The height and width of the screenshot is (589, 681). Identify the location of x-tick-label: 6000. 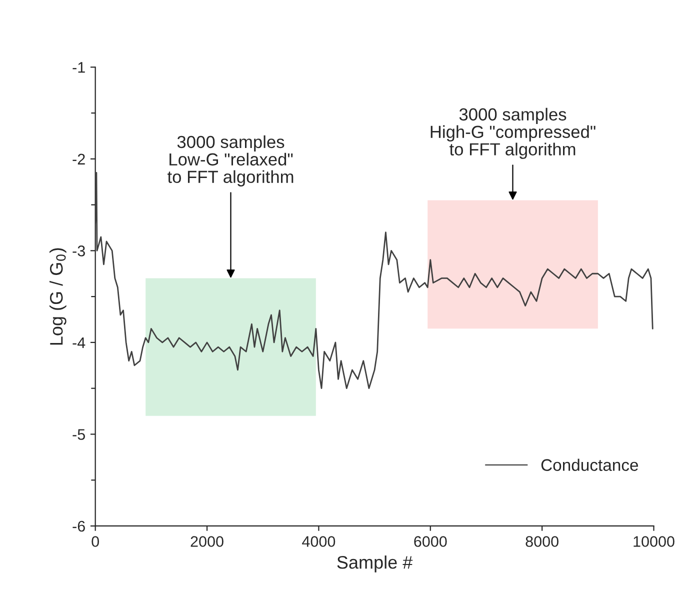
(430, 541).